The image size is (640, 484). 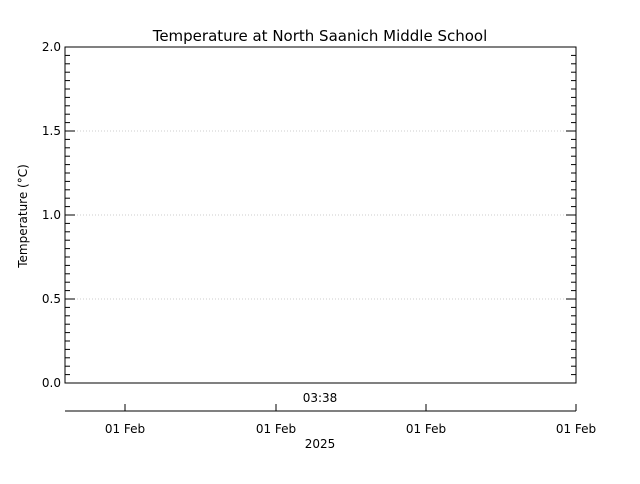 I want to click on x-tick-label-1: 01 Feb, so click(x=276, y=429).